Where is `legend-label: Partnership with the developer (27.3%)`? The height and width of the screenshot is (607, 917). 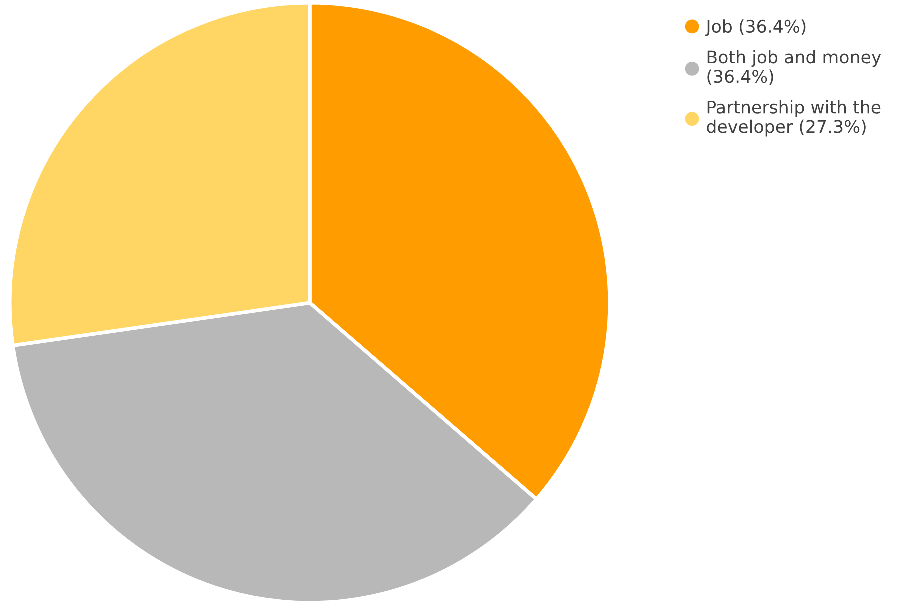
legend-label: Partnership with the developer (27.3%) is located at coordinates (794, 118).